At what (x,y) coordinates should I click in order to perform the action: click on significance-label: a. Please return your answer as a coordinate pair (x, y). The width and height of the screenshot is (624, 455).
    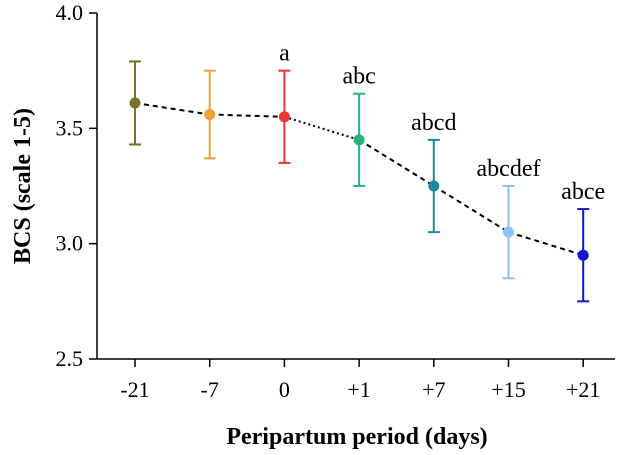
    Looking at the image, I should click on (284, 54).